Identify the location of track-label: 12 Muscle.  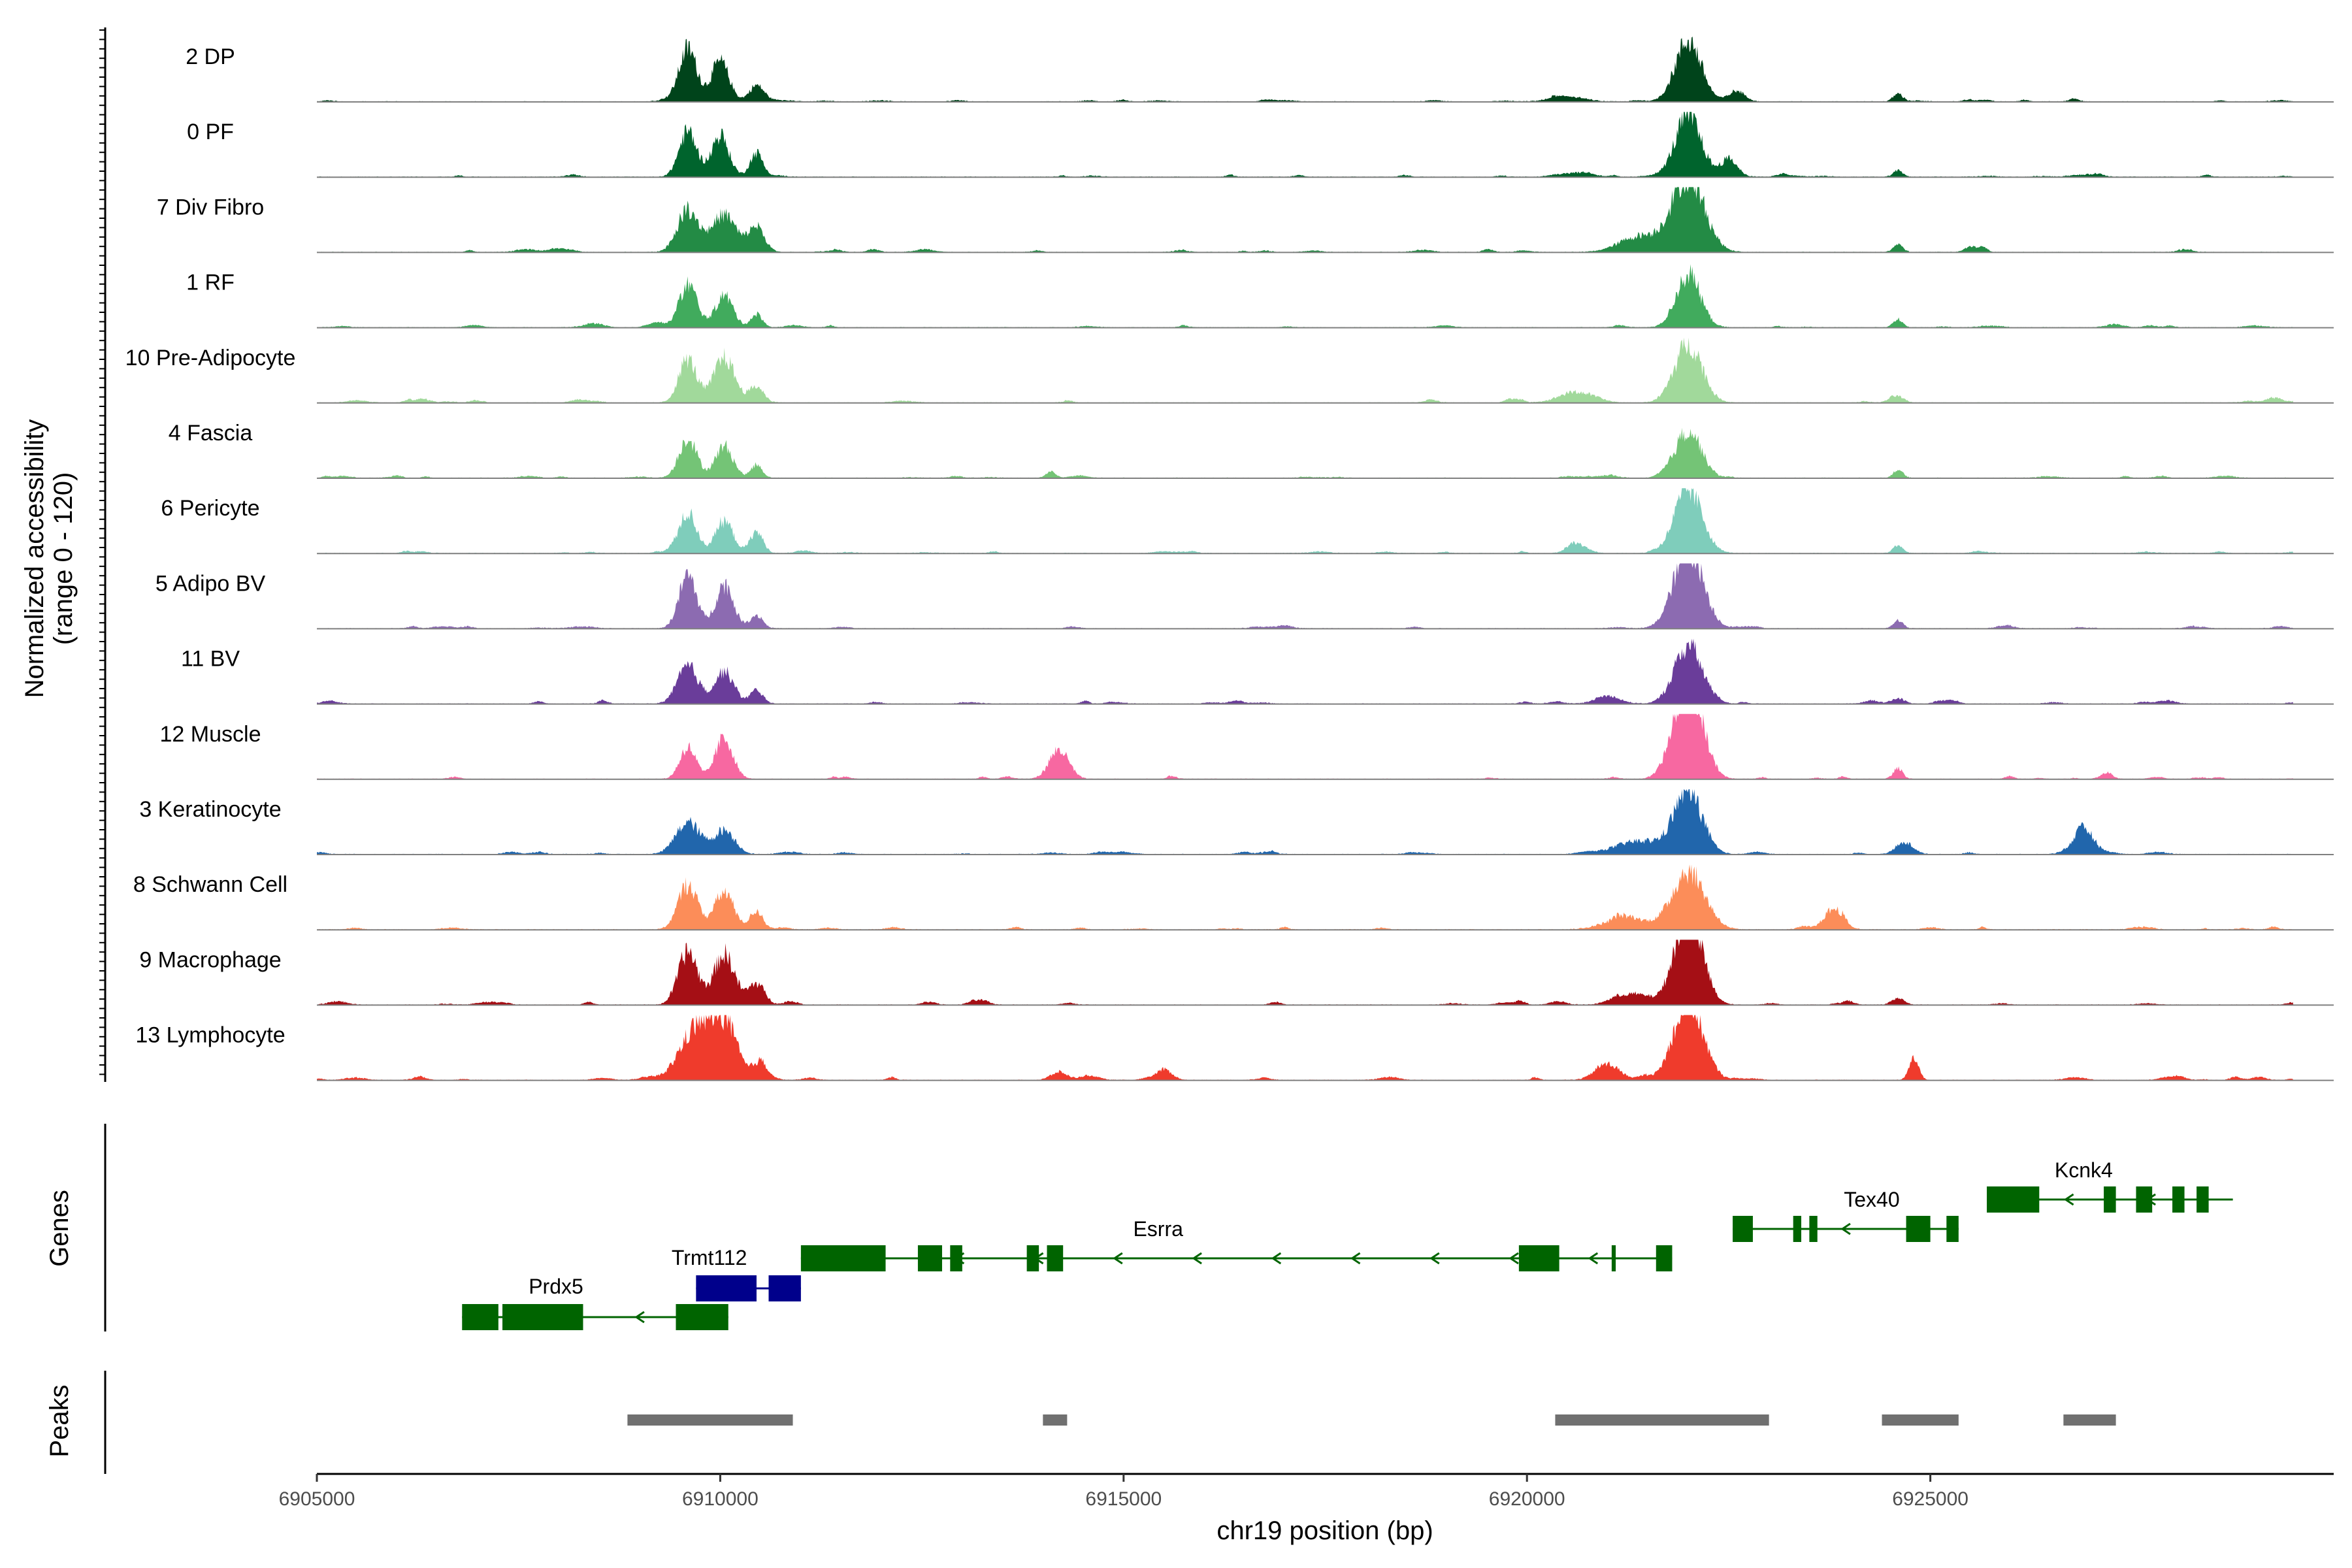
(210, 734).